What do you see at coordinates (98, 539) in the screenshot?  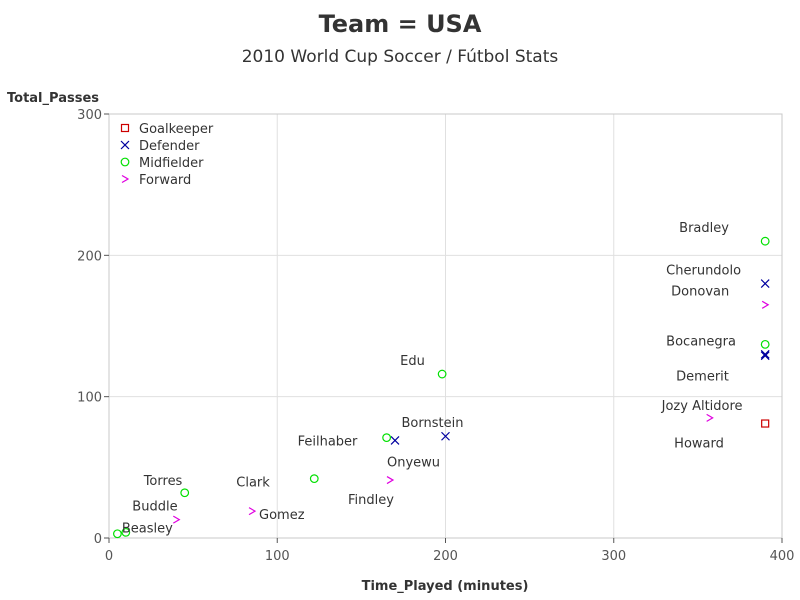 I see `y-tick-label: 0` at bounding box center [98, 539].